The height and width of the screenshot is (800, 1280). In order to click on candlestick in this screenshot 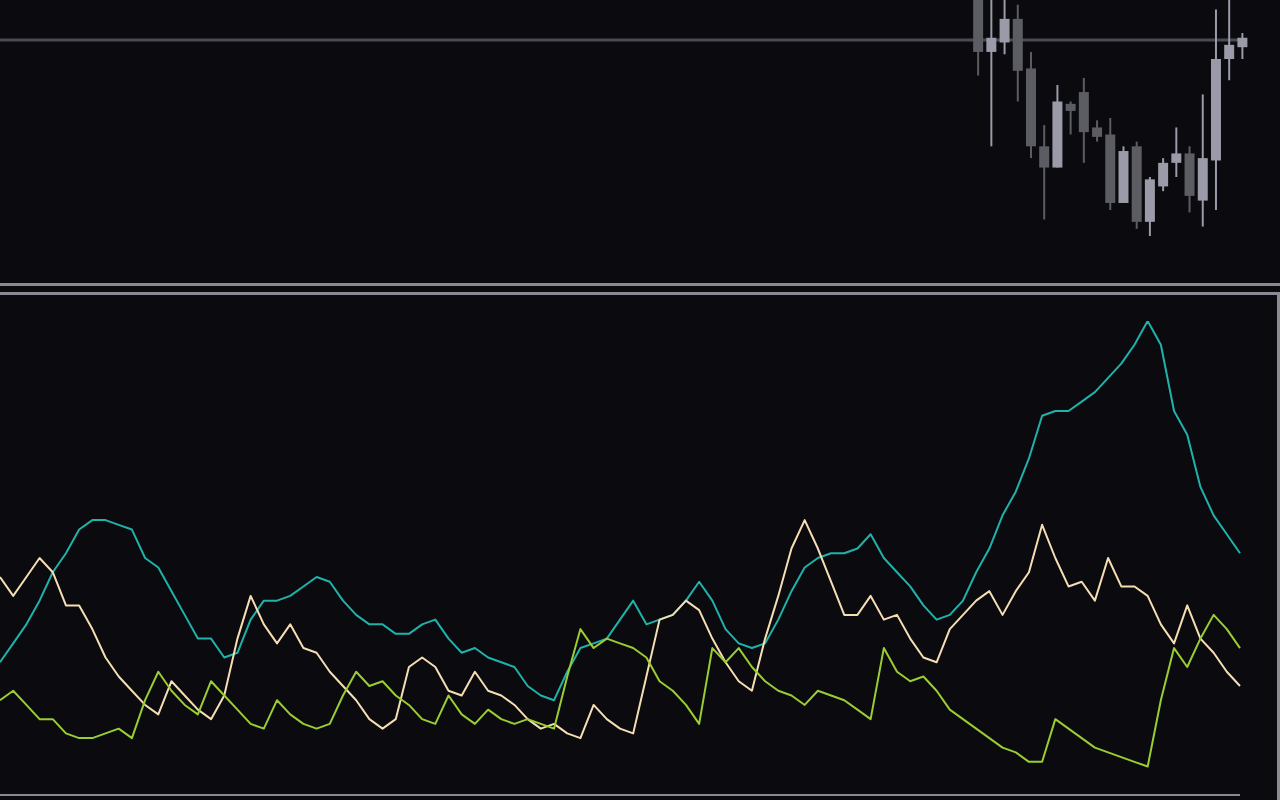, I will do `click(991, 73)`.